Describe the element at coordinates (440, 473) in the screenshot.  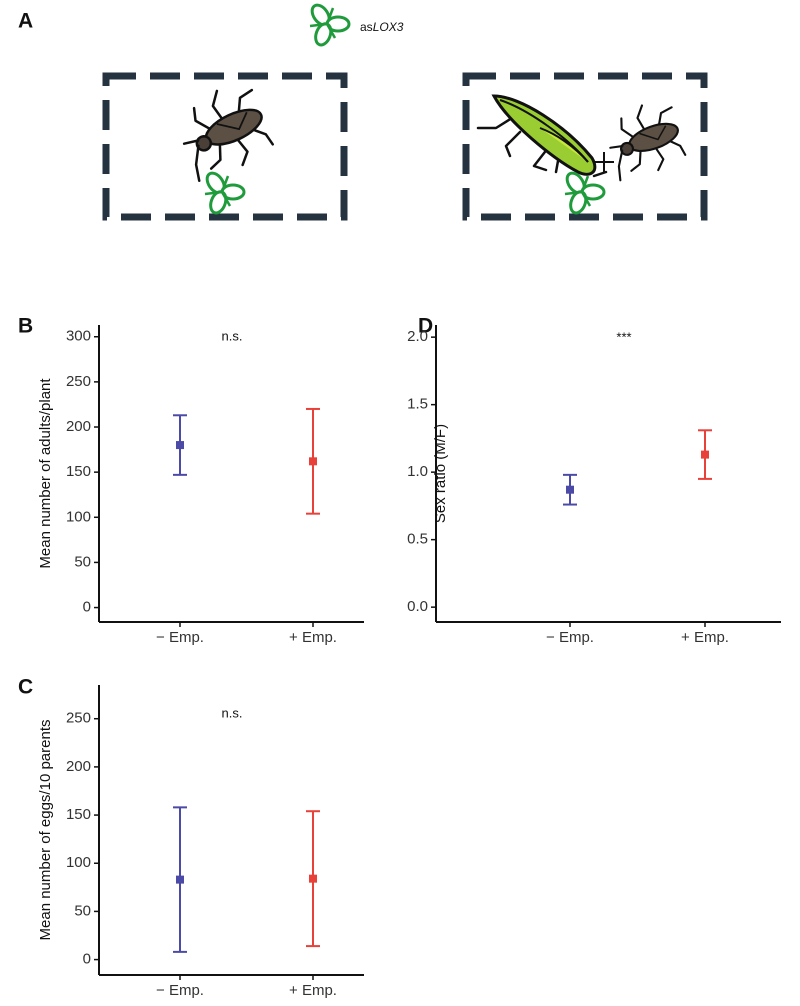
I see `y-axis-label: Sex ratio (M/F)` at that location.